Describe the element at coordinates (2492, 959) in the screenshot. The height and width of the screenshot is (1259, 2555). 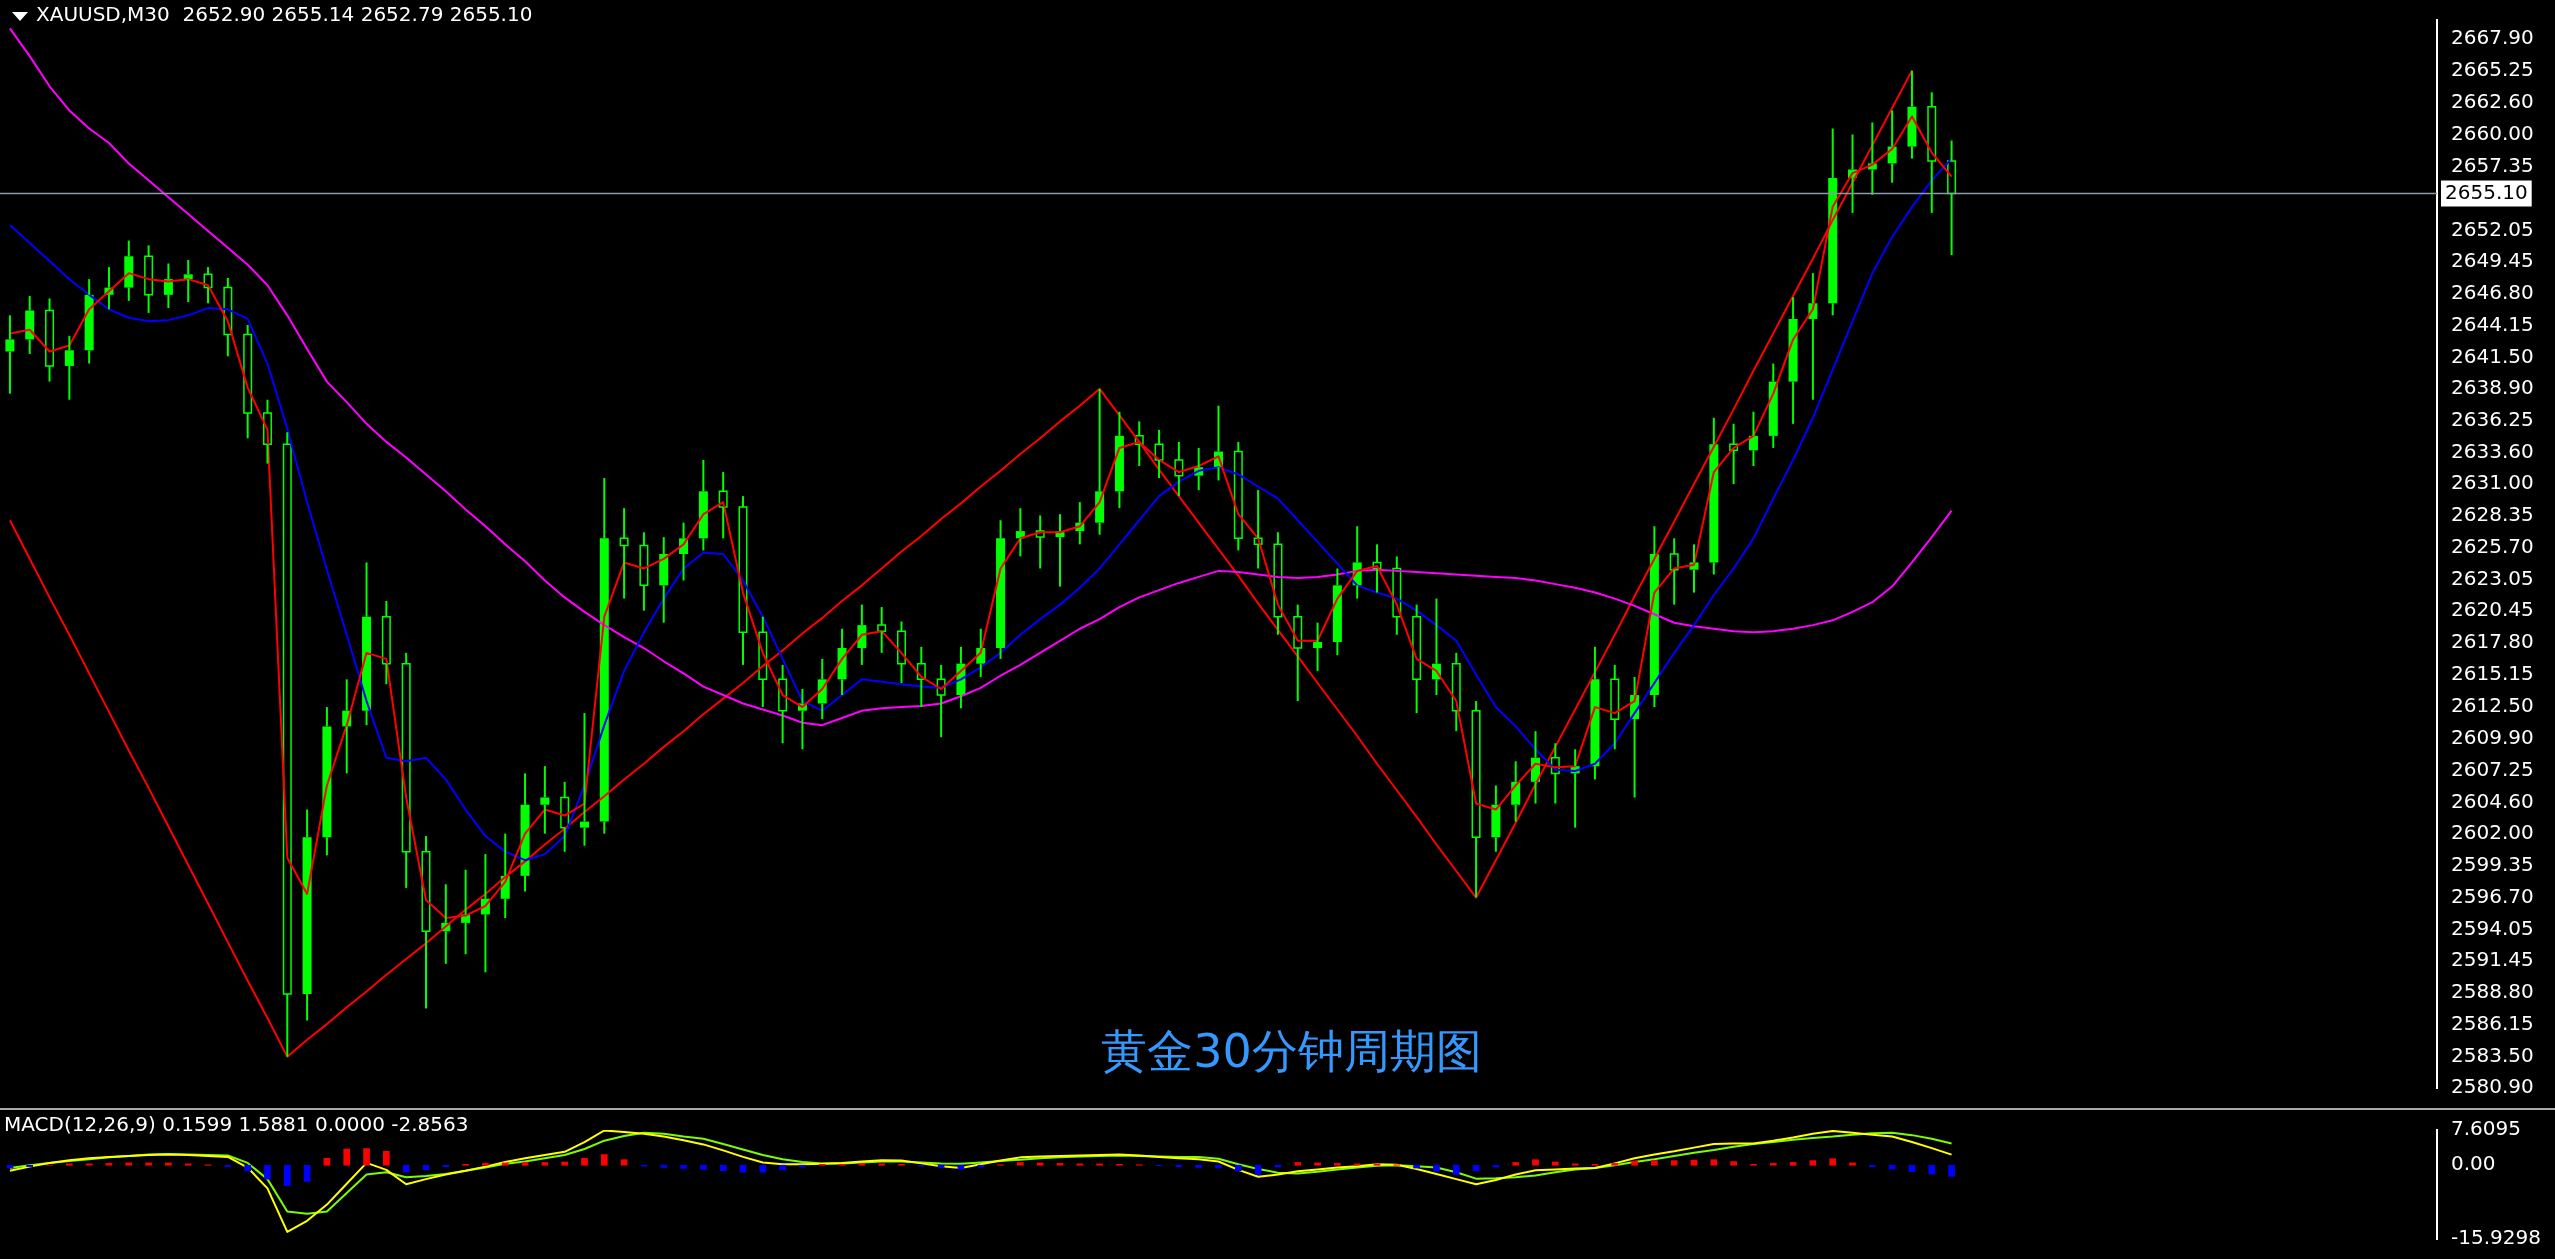
I see `y-tick-label: 2591.45` at that location.